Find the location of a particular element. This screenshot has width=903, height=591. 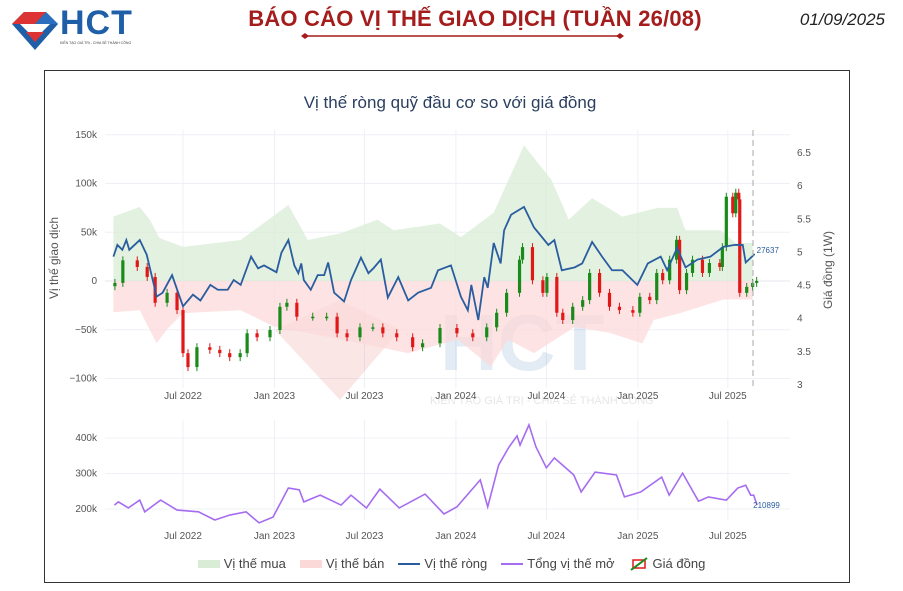

short-position-area is located at coordinates (433, 324).